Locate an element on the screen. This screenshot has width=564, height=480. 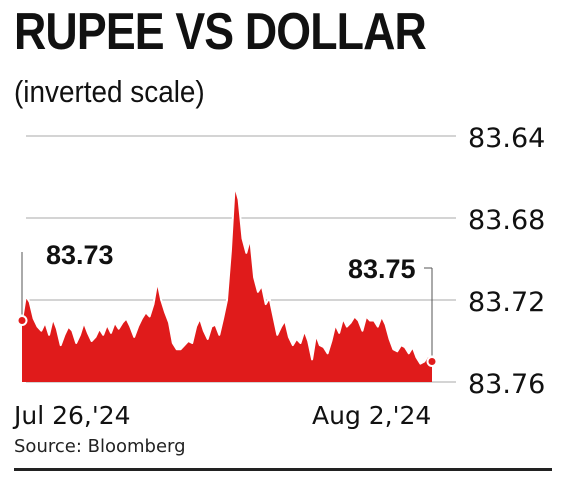
annotation-end-value: 83.75 is located at coordinates (382, 269).